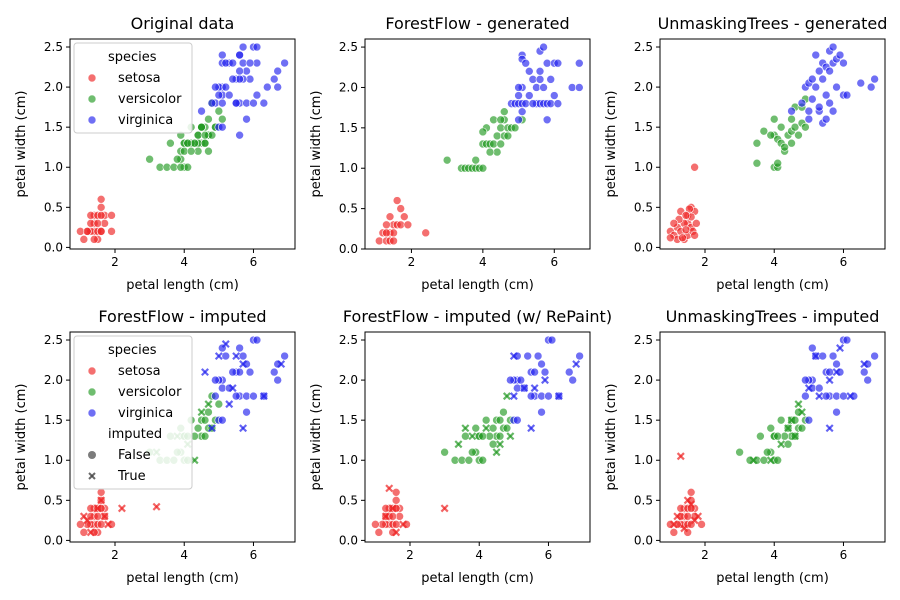 This screenshot has height=600, width=900. I want to click on axes-frame, so click(477, 144).